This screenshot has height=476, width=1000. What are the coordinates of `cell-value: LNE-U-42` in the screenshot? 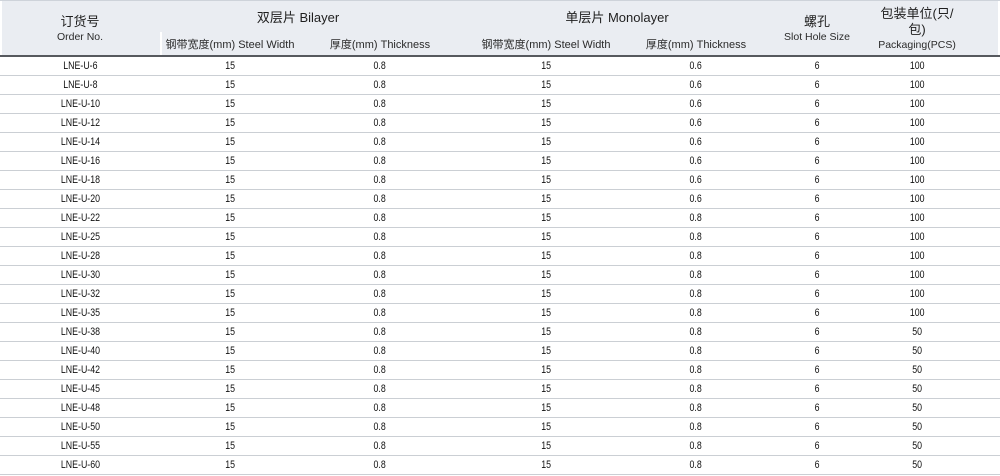 It's located at (80, 370).